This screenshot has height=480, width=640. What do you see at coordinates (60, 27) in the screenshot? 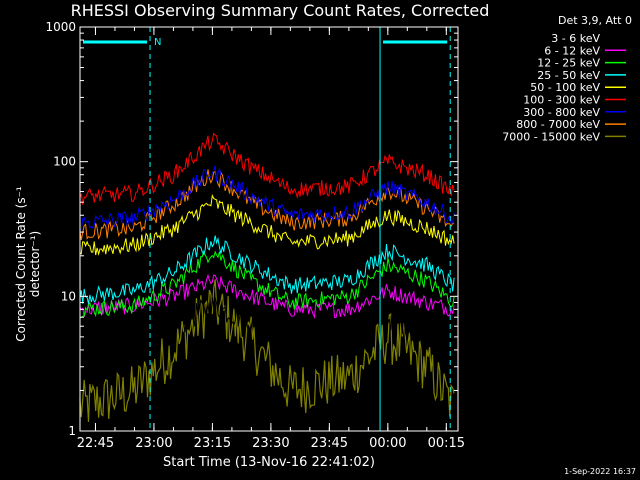
I see `y-tick-label: 1000` at bounding box center [60, 27].